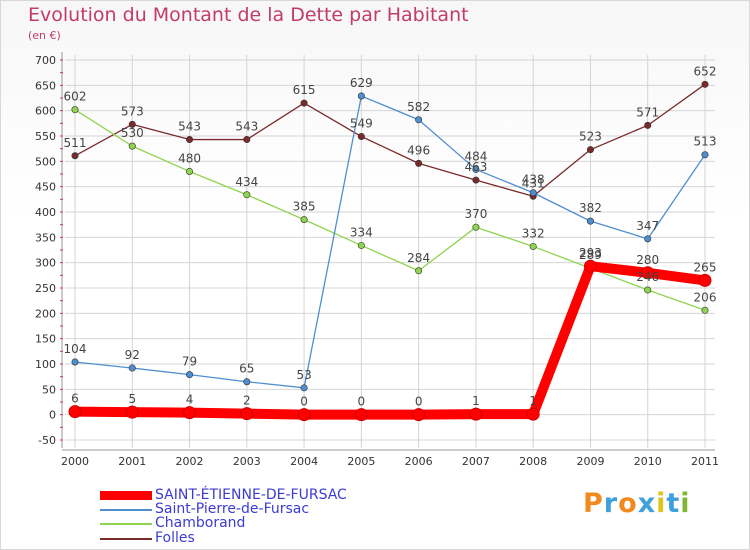 This screenshot has height=550, width=750. I want to click on y-tick-label: 300, so click(45, 263).